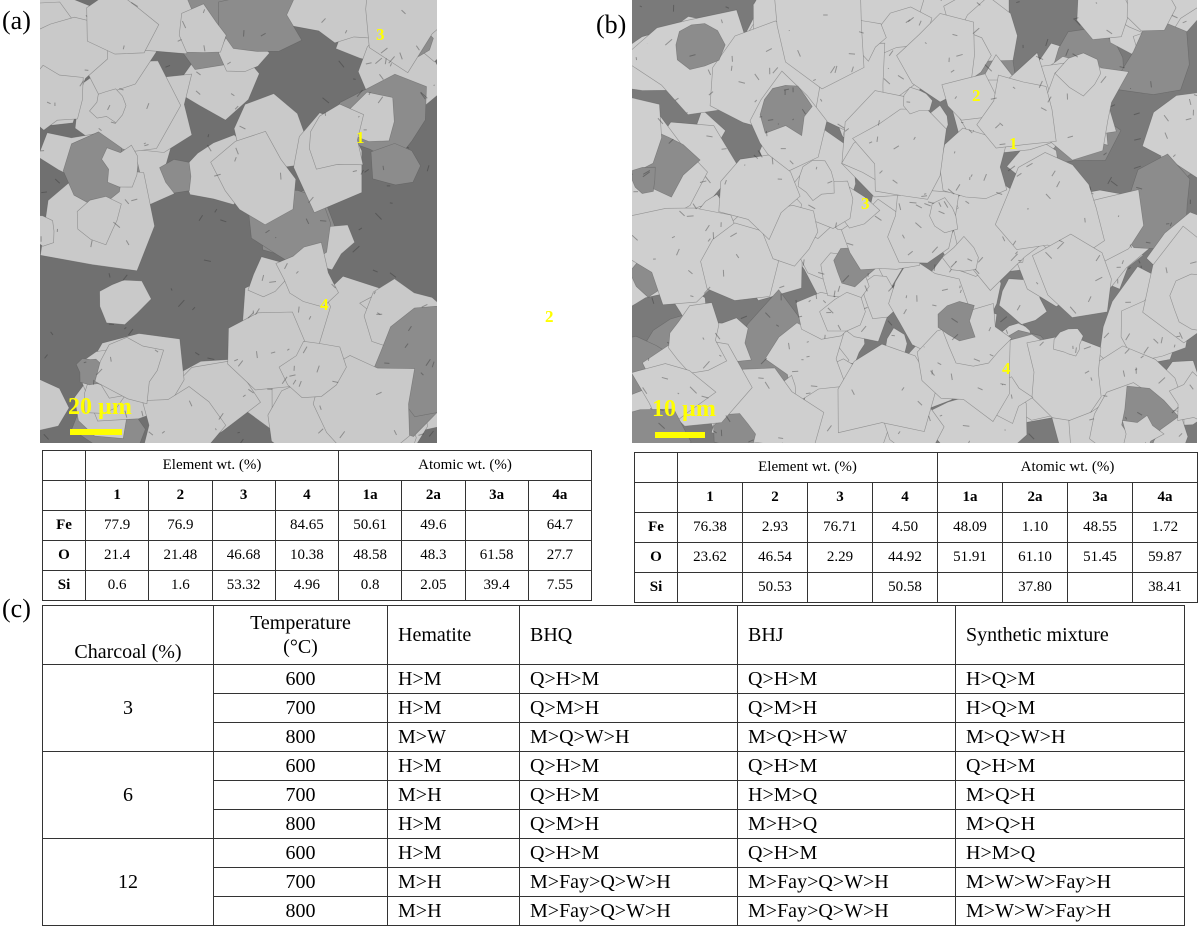 This screenshot has height=935, width=1200. Describe the element at coordinates (370, 495) in the screenshot. I see `table-cell: 1a` at that location.